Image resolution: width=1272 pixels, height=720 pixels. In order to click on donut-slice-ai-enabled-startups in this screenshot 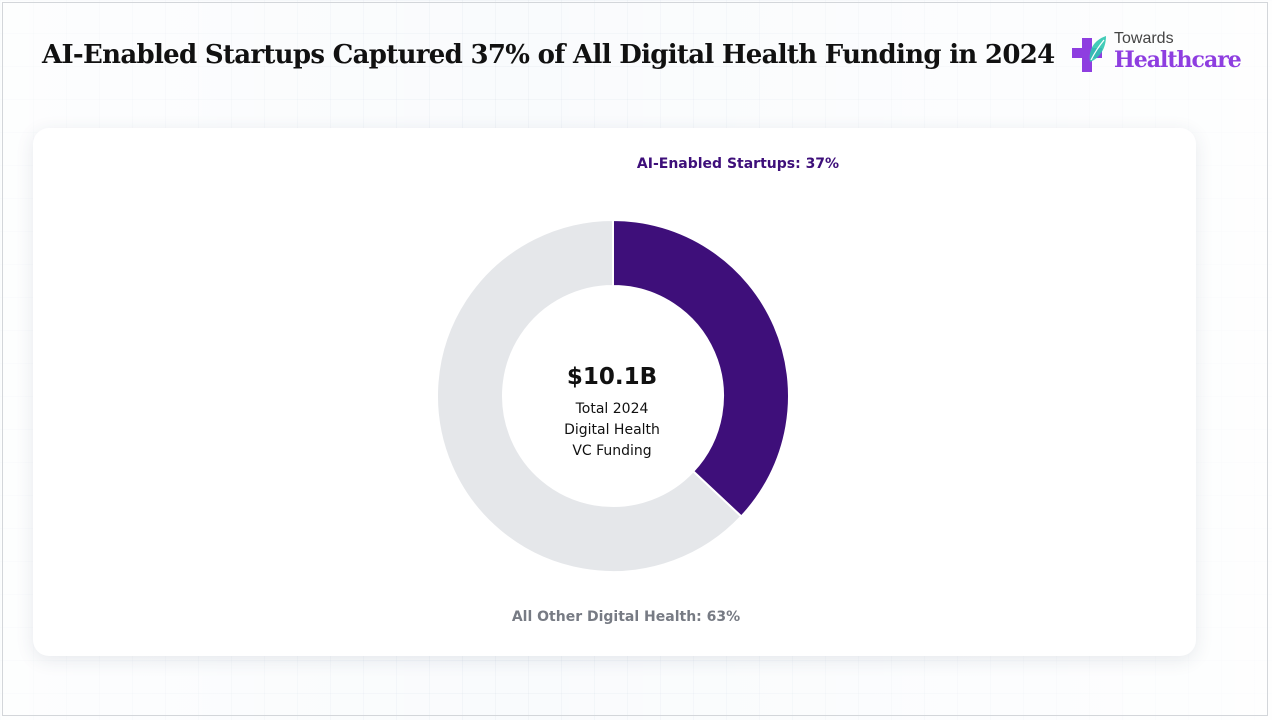, I will do `click(701, 368)`.